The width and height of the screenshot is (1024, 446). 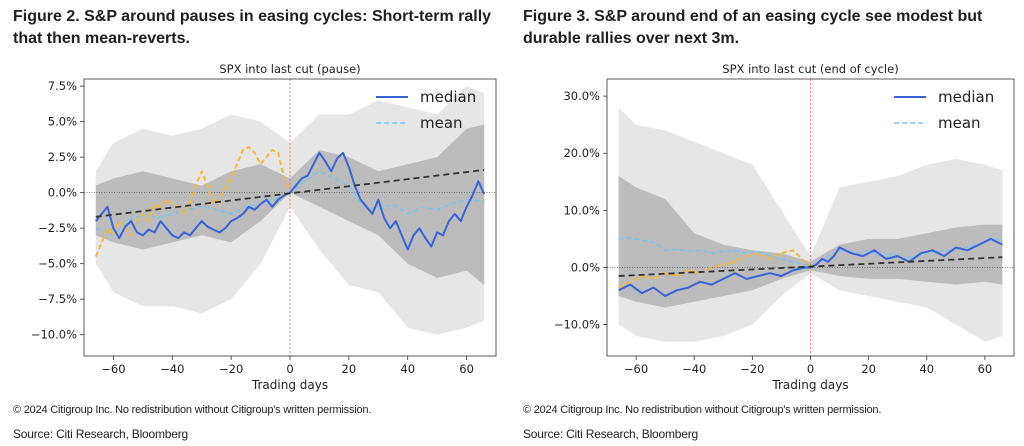 I want to click on series-median-line, so click(x=810, y=267).